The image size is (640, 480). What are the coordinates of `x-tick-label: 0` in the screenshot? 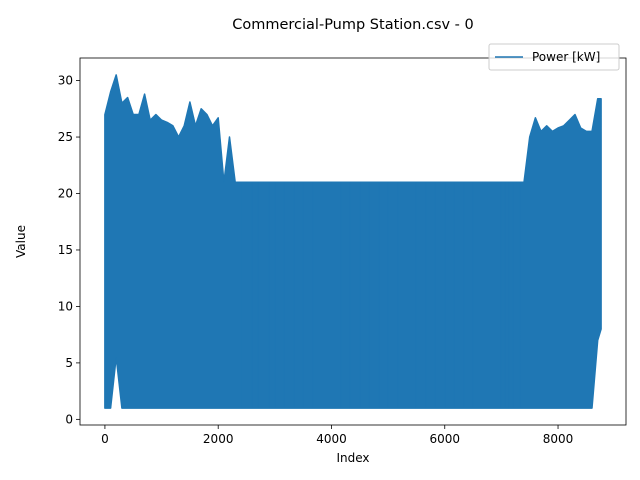 It's located at (105, 439).